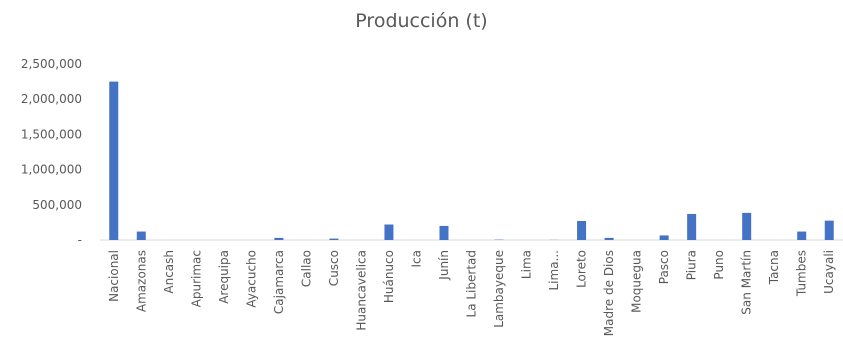  Describe the element at coordinates (692, 265) in the screenshot. I see `x-tick-label: Piura` at that location.